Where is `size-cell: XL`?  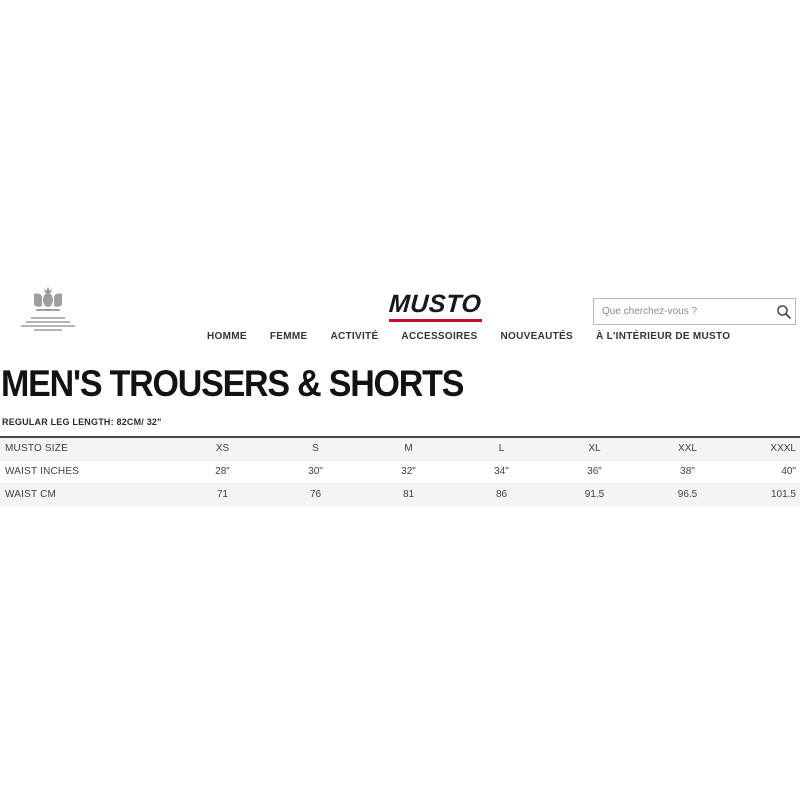
size-cell: XL is located at coordinates (594, 449).